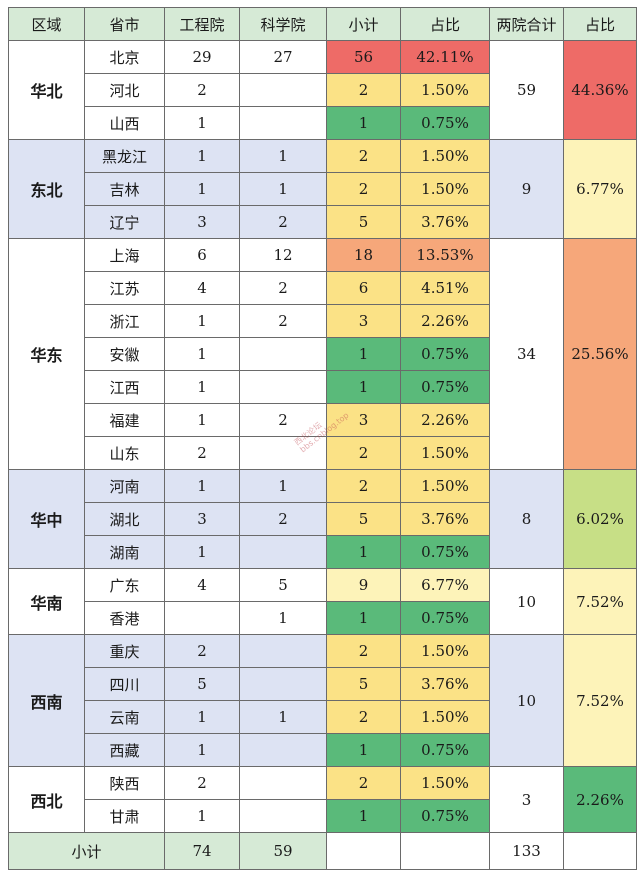  What do you see at coordinates (202, 519) in the screenshot?
I see `engineering-count: 3` at bounding box center [202, 519].